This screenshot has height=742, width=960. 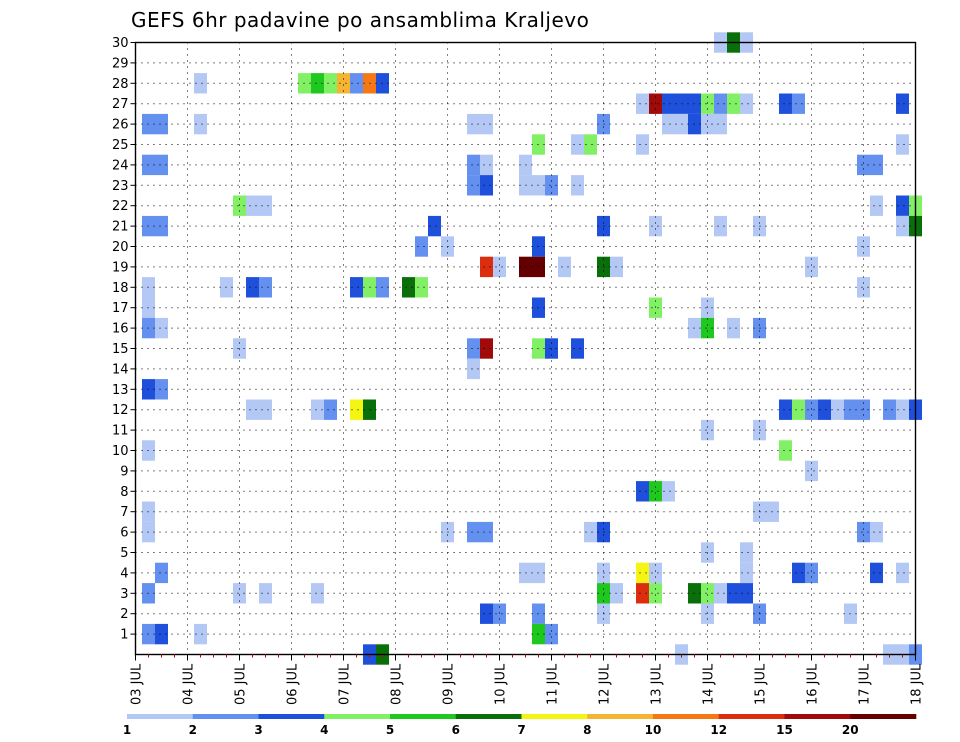 I want to click on y-tick-label: 4, so click(x=124, y=573).